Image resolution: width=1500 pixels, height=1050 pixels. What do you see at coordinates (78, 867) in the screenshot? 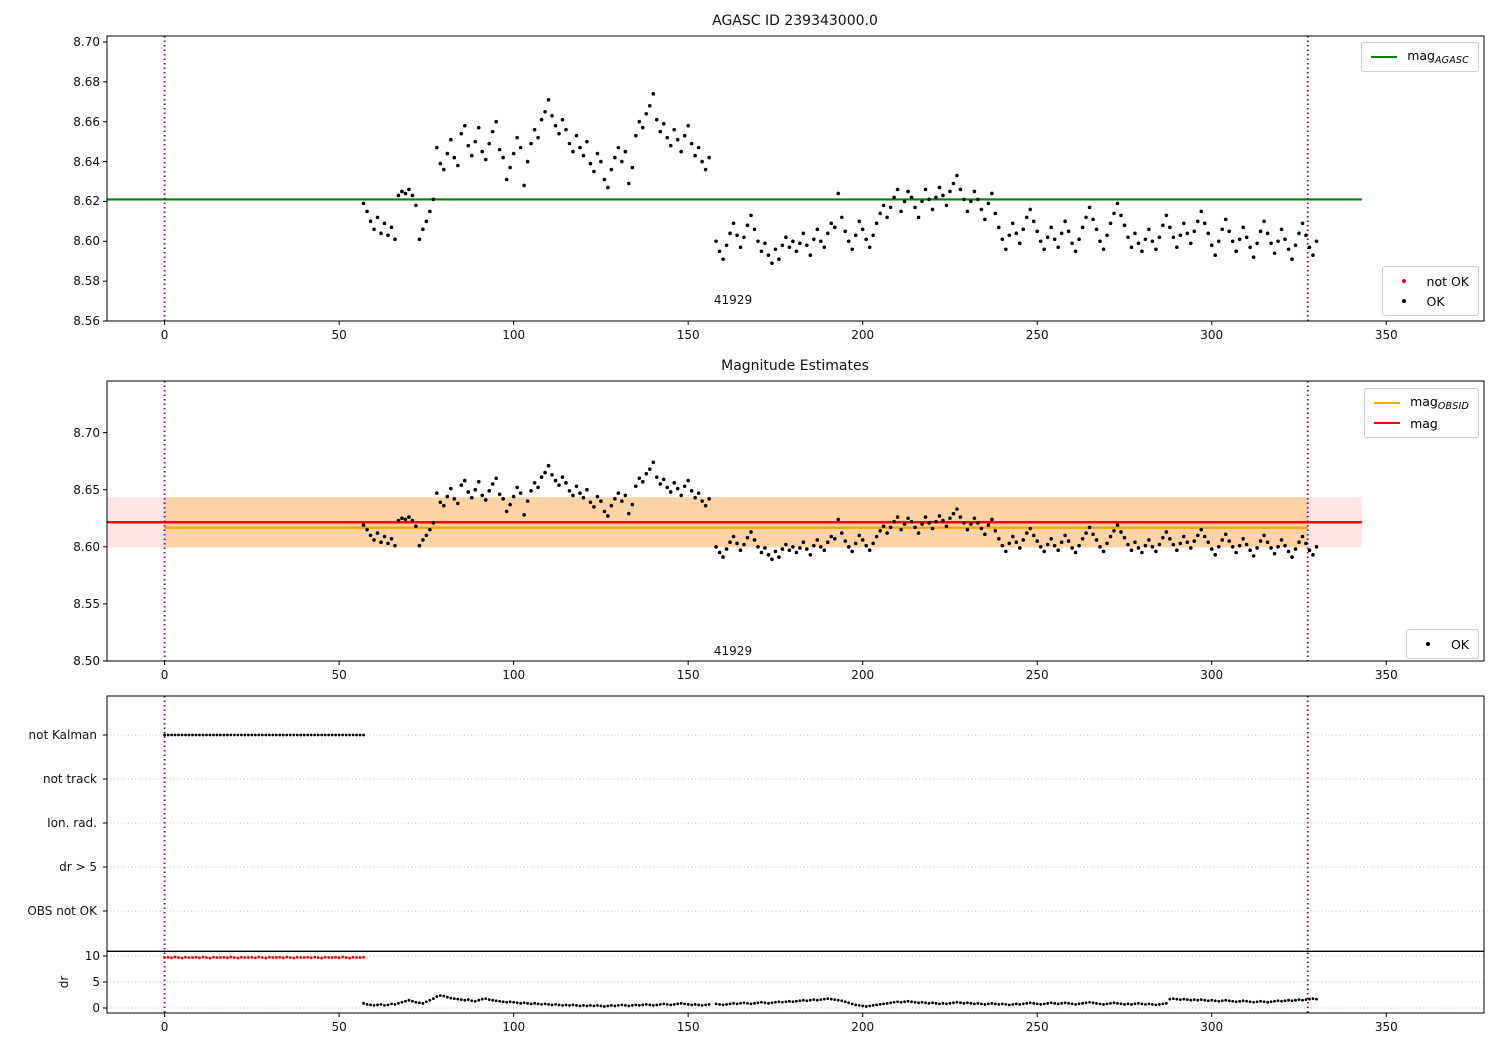
I see `flag-category-label: dr > 5` at bounding box center [78, 867].